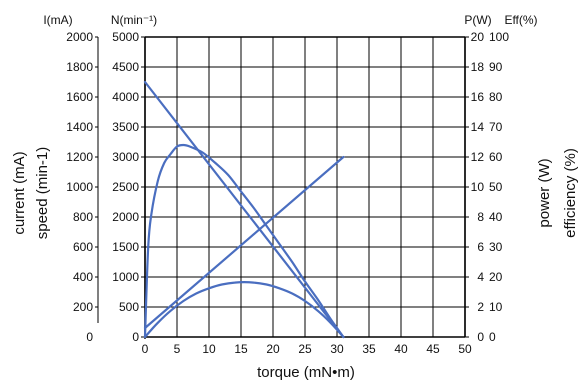 This screenshot has width=584, height=383. Describe the element at coordinates (480, 247) in the screenshot. I see `power-tick-label: 6` at that location.